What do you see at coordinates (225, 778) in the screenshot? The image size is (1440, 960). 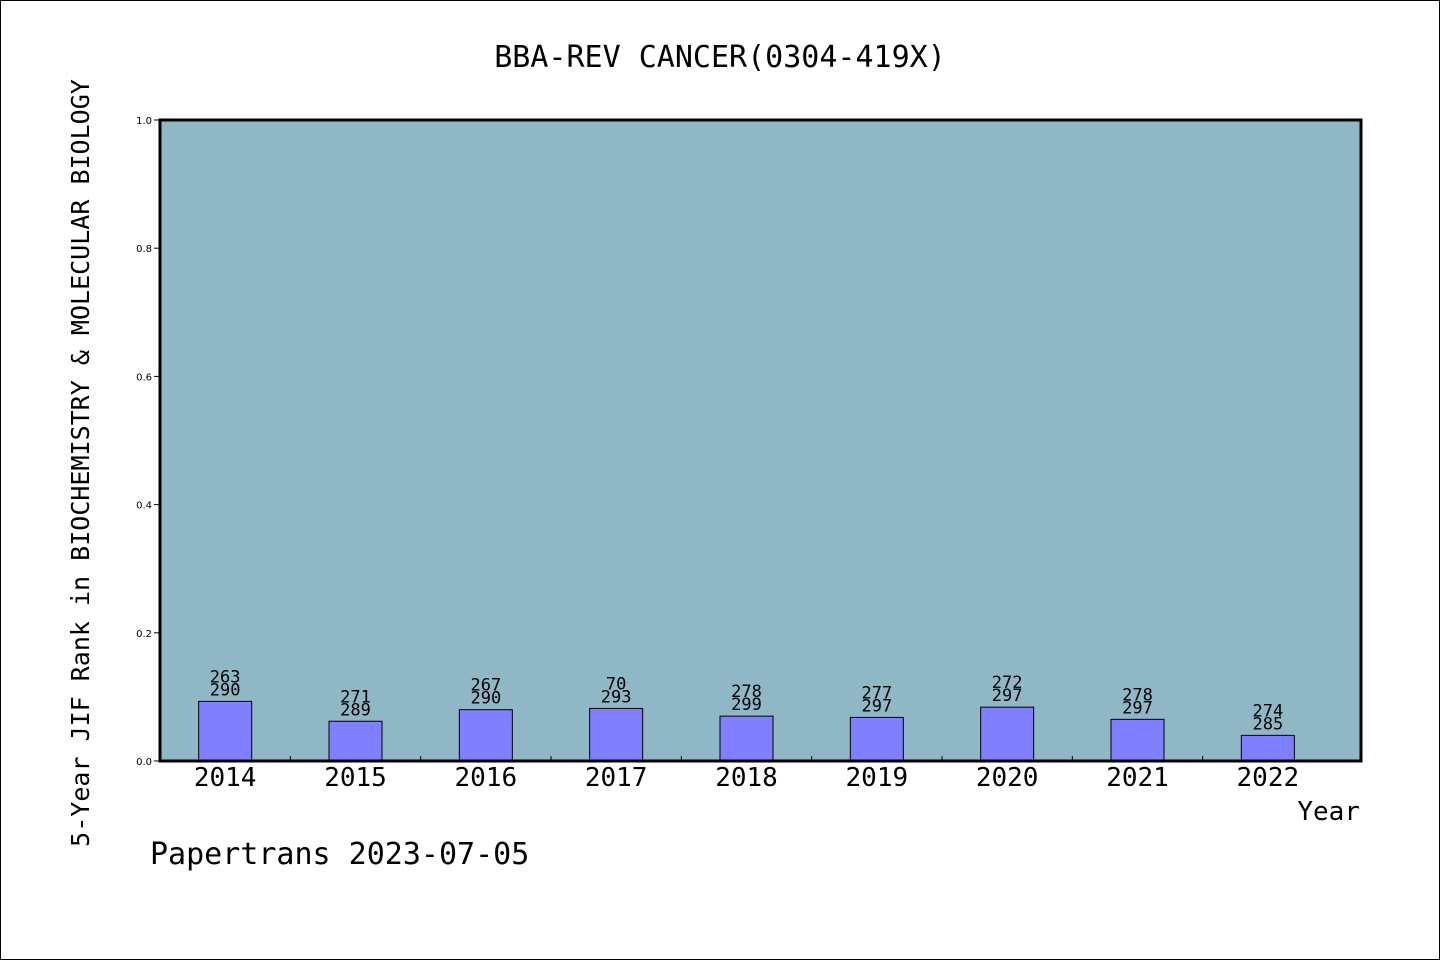 I see `x-tick-label: 2014` at bounding box center [225, 778].